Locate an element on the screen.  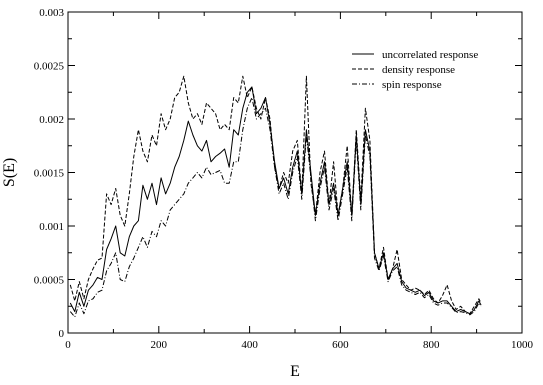
legend-label-2: density response is located at coordinates (418, 70).